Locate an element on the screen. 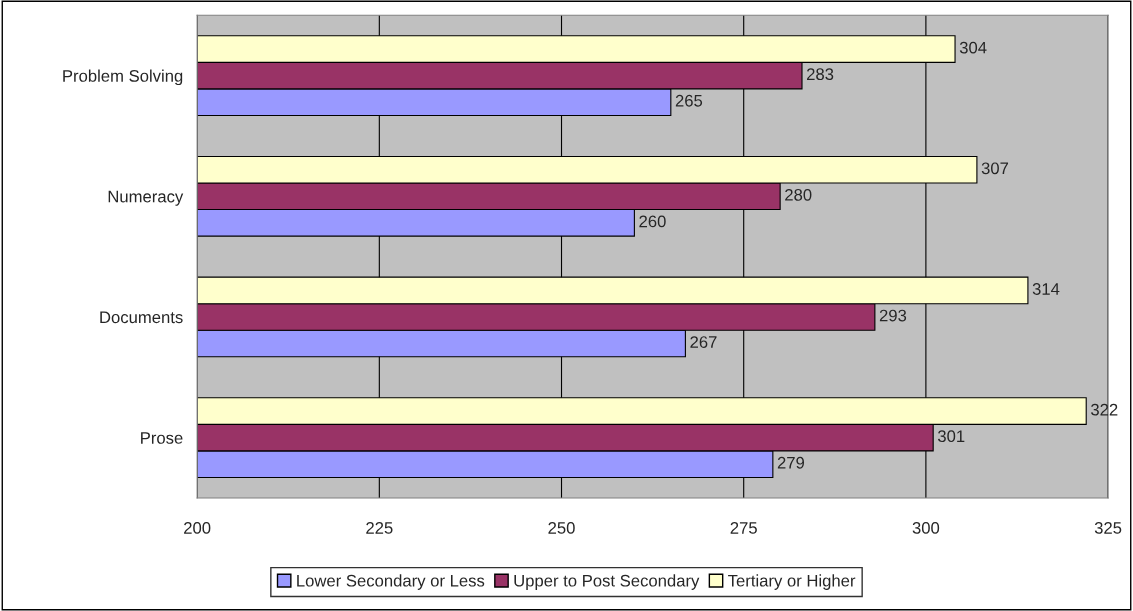 The height and width of the screenshot is (611, 1133). data-label: 280 is located at coordinates (798, 194).